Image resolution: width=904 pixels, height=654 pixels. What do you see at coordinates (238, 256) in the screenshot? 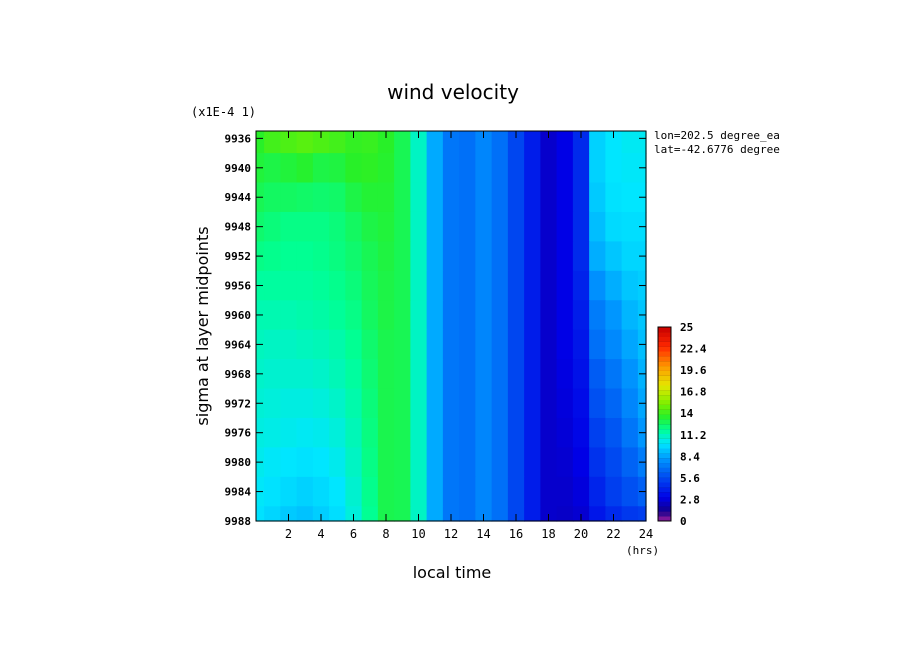
I see `y-tick-label: 9952` at bounding box center [238, 256].